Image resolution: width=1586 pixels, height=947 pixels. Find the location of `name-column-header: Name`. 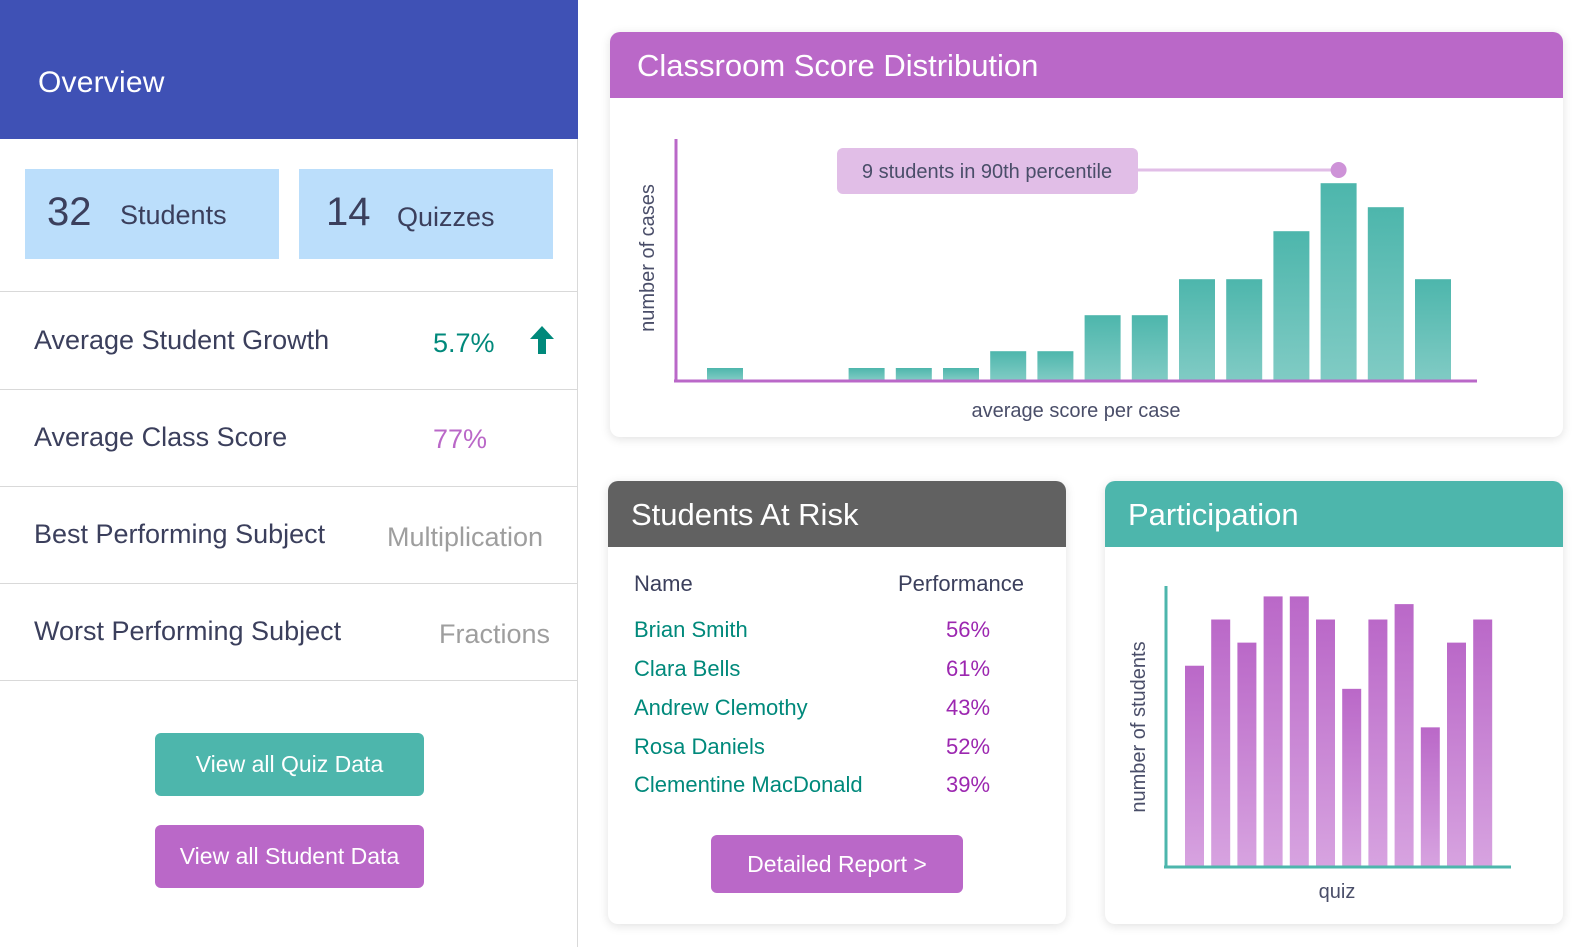

name-column-header: Name is located at coordinates (663, 583).